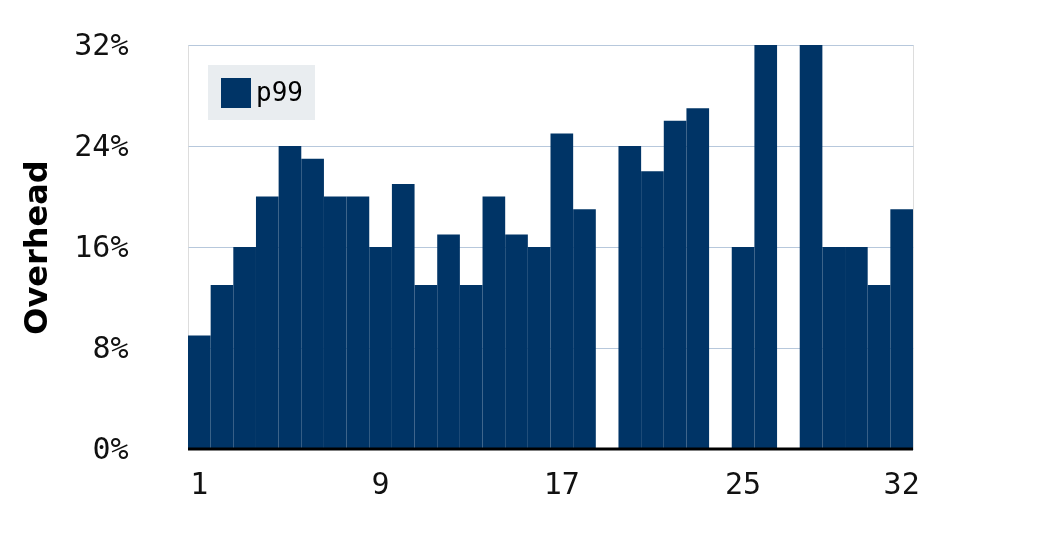 The height and width of the screenshot is (538, 1045). I want to click on y-tick-label: 8%, so click(110, 347).